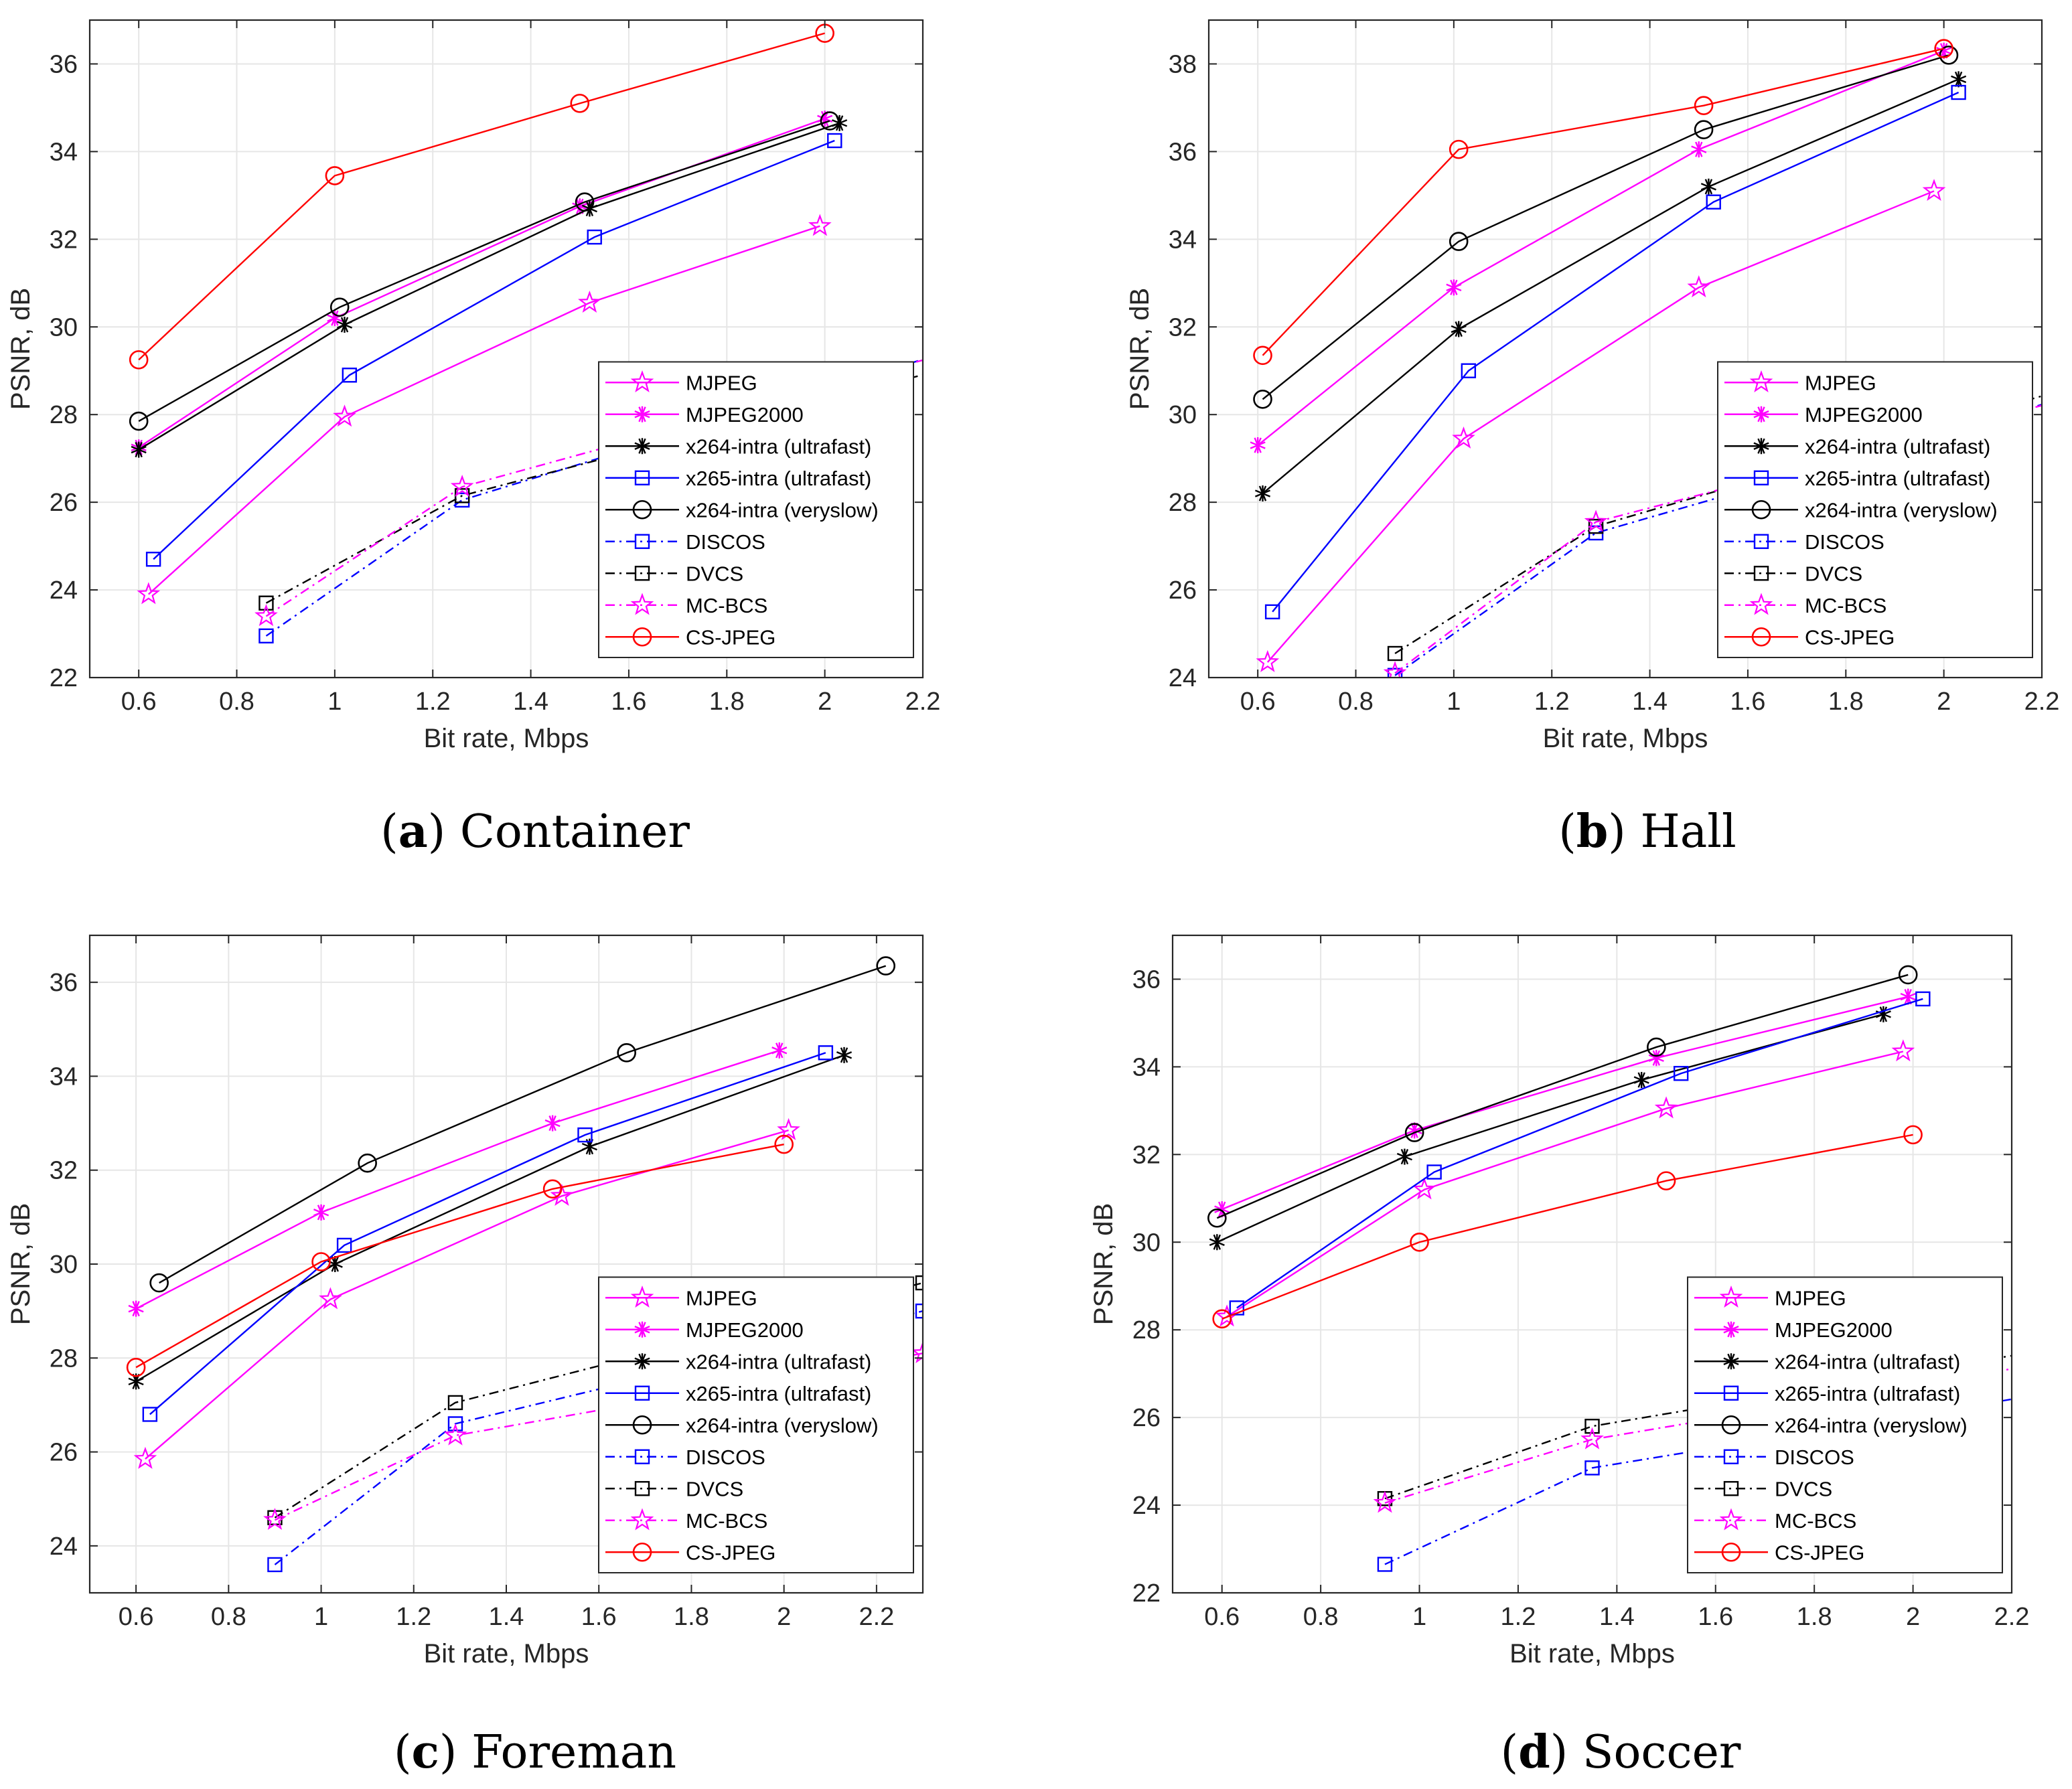 This screenshot has width=2072, height=1789. What do you see at coordinates (334, 702) in the screenshot?
I see `x-tick-label: 1` at bounding box center [334, 702].